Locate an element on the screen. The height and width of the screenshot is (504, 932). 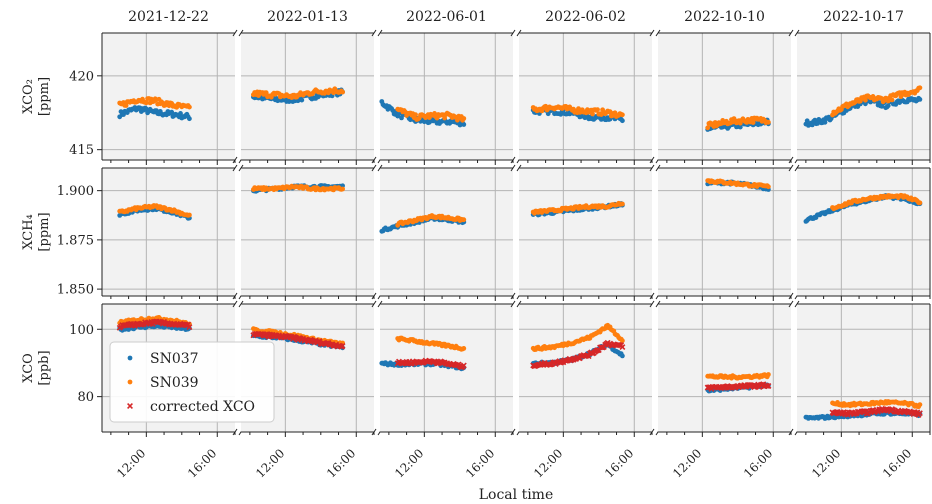
y-tick-label: 1.900 is located at coordinates (75, 191).